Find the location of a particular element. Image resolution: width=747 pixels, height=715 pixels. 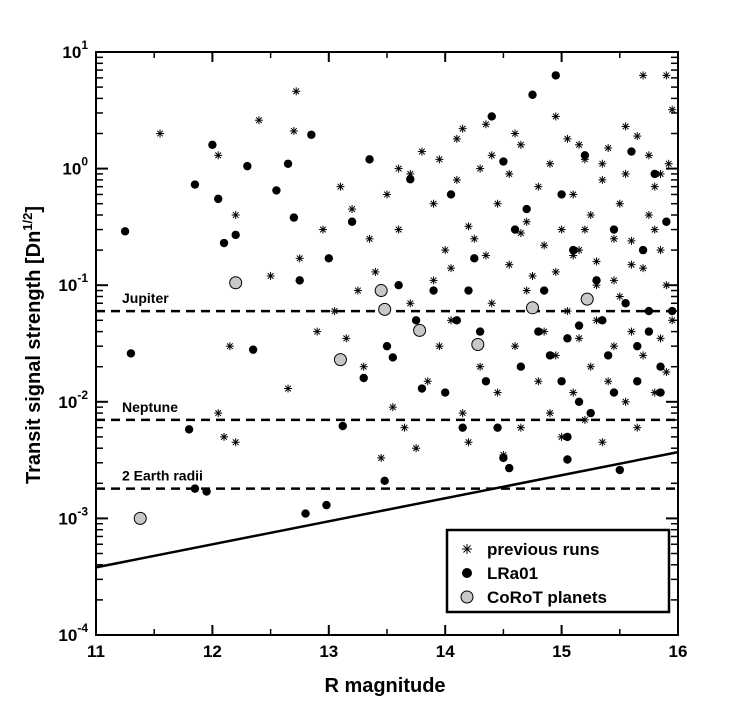

y-tick-label: 10⁻¹ is located at coordinates (73, 283).